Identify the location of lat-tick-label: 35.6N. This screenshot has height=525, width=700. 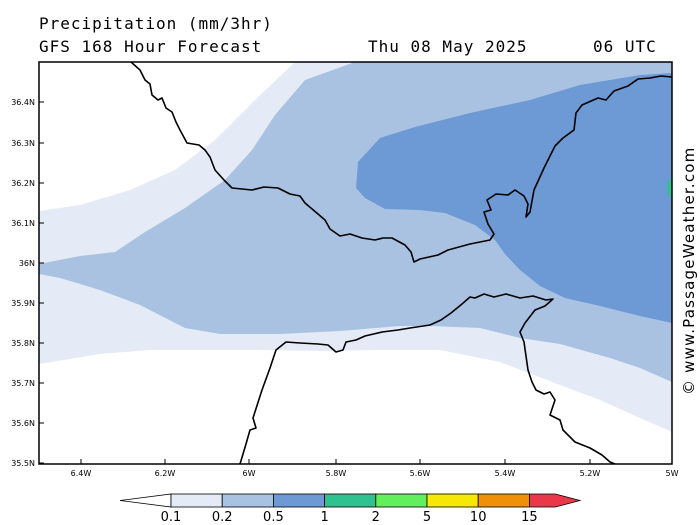
(23, 423).